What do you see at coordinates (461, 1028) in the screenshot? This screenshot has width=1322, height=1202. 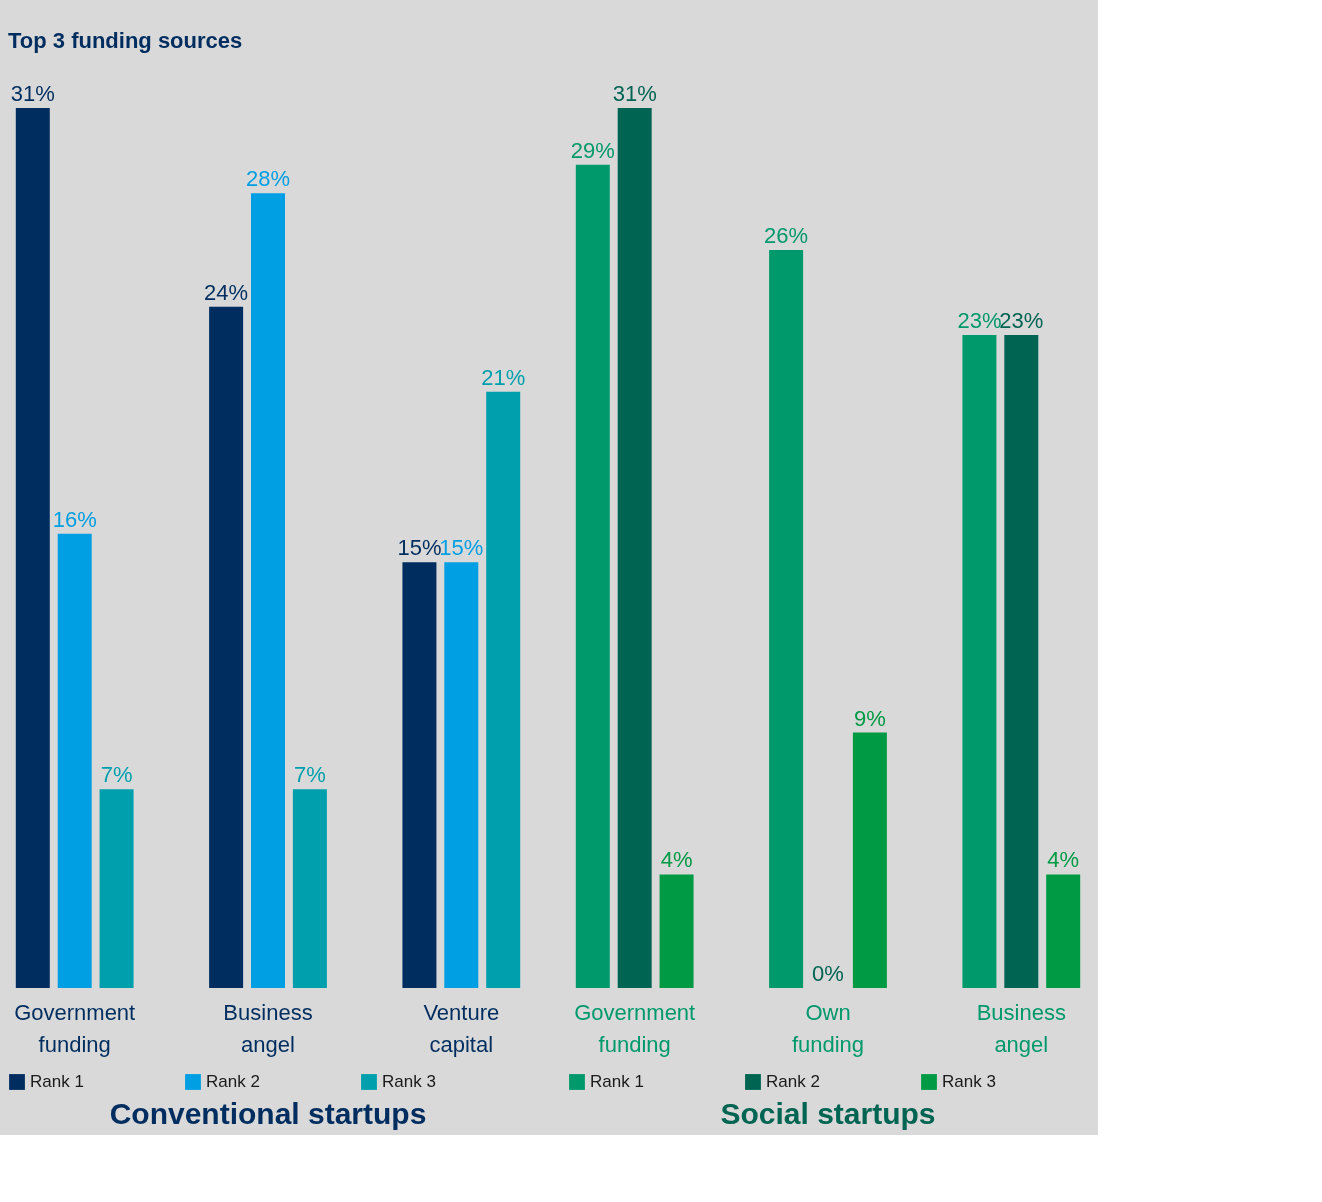 I see `x-tick-label: Venture capital` at bounding box center [461, 1028].